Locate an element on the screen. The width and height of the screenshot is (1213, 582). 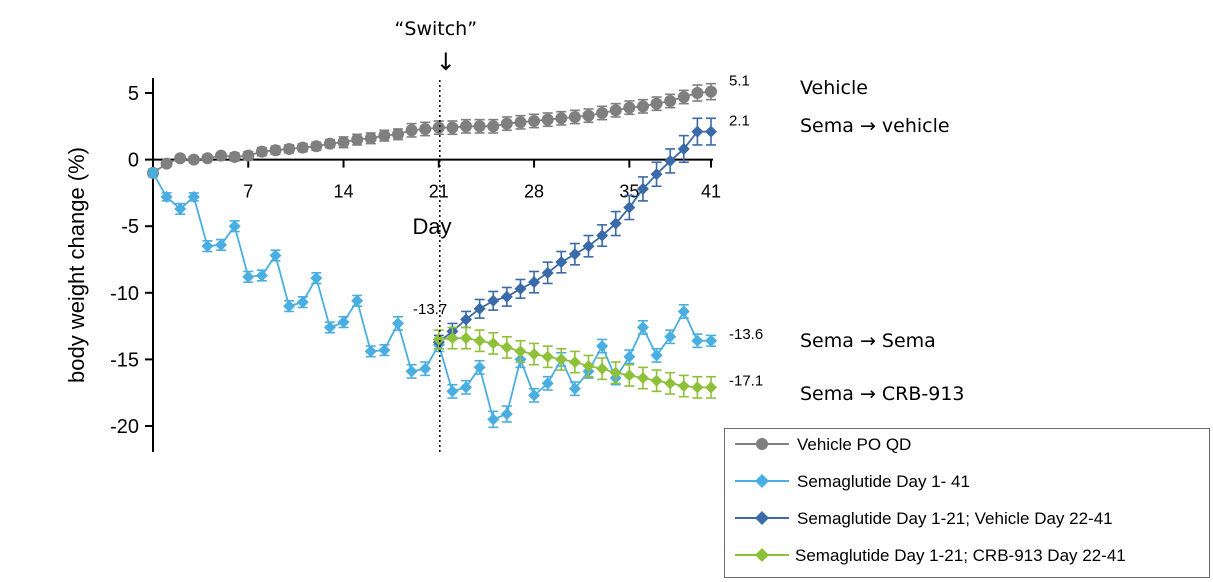
x-tick-label: 7 is located at coordinates (248, 192).